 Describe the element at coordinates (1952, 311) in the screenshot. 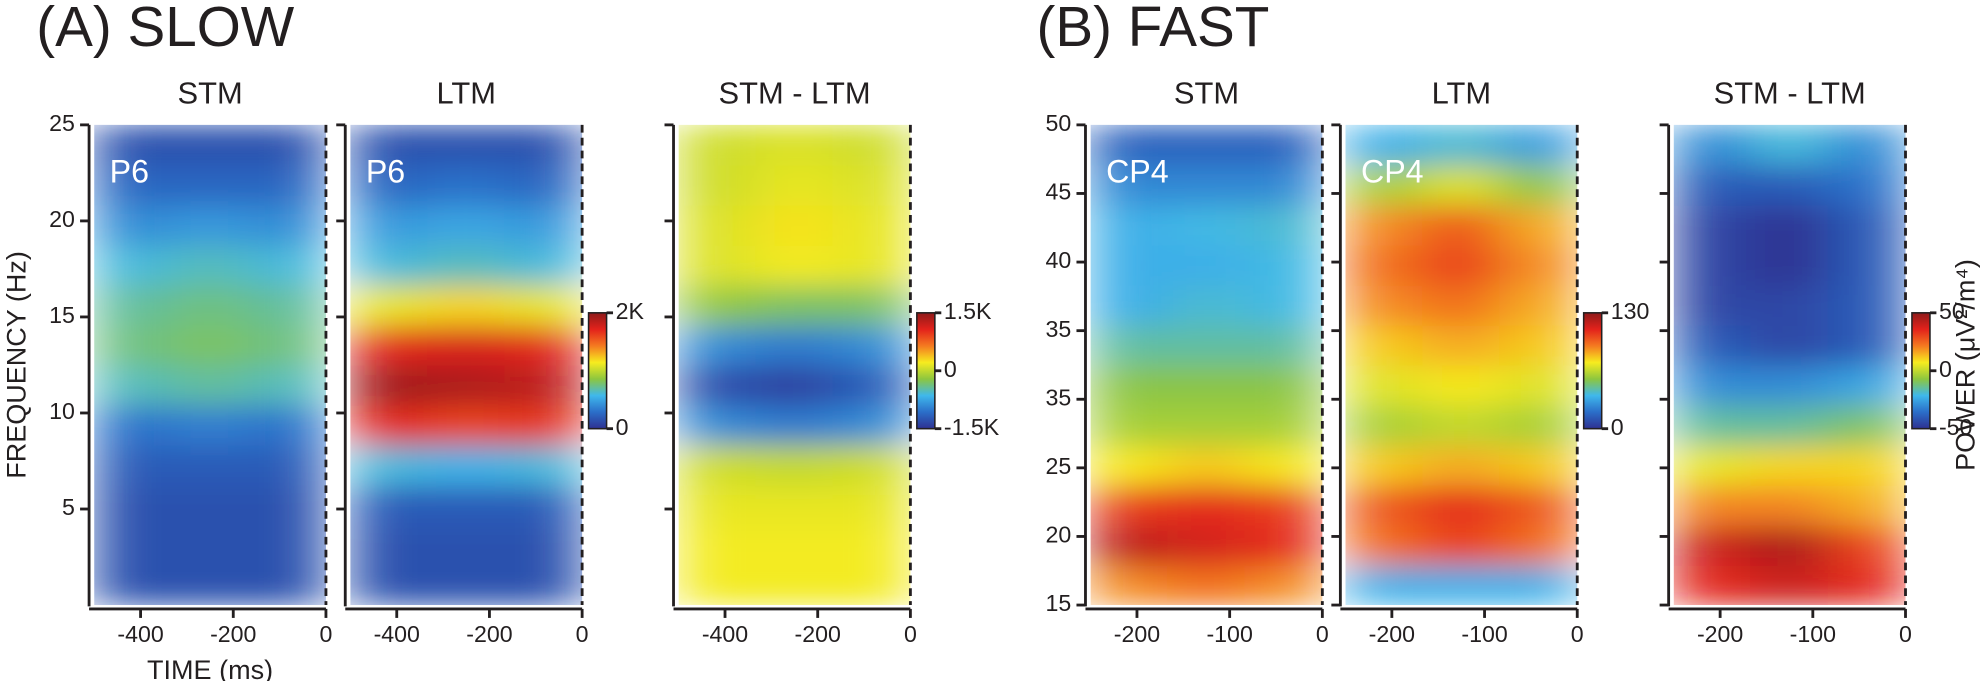

I see `colorbar-tick-label: 50` at that location.